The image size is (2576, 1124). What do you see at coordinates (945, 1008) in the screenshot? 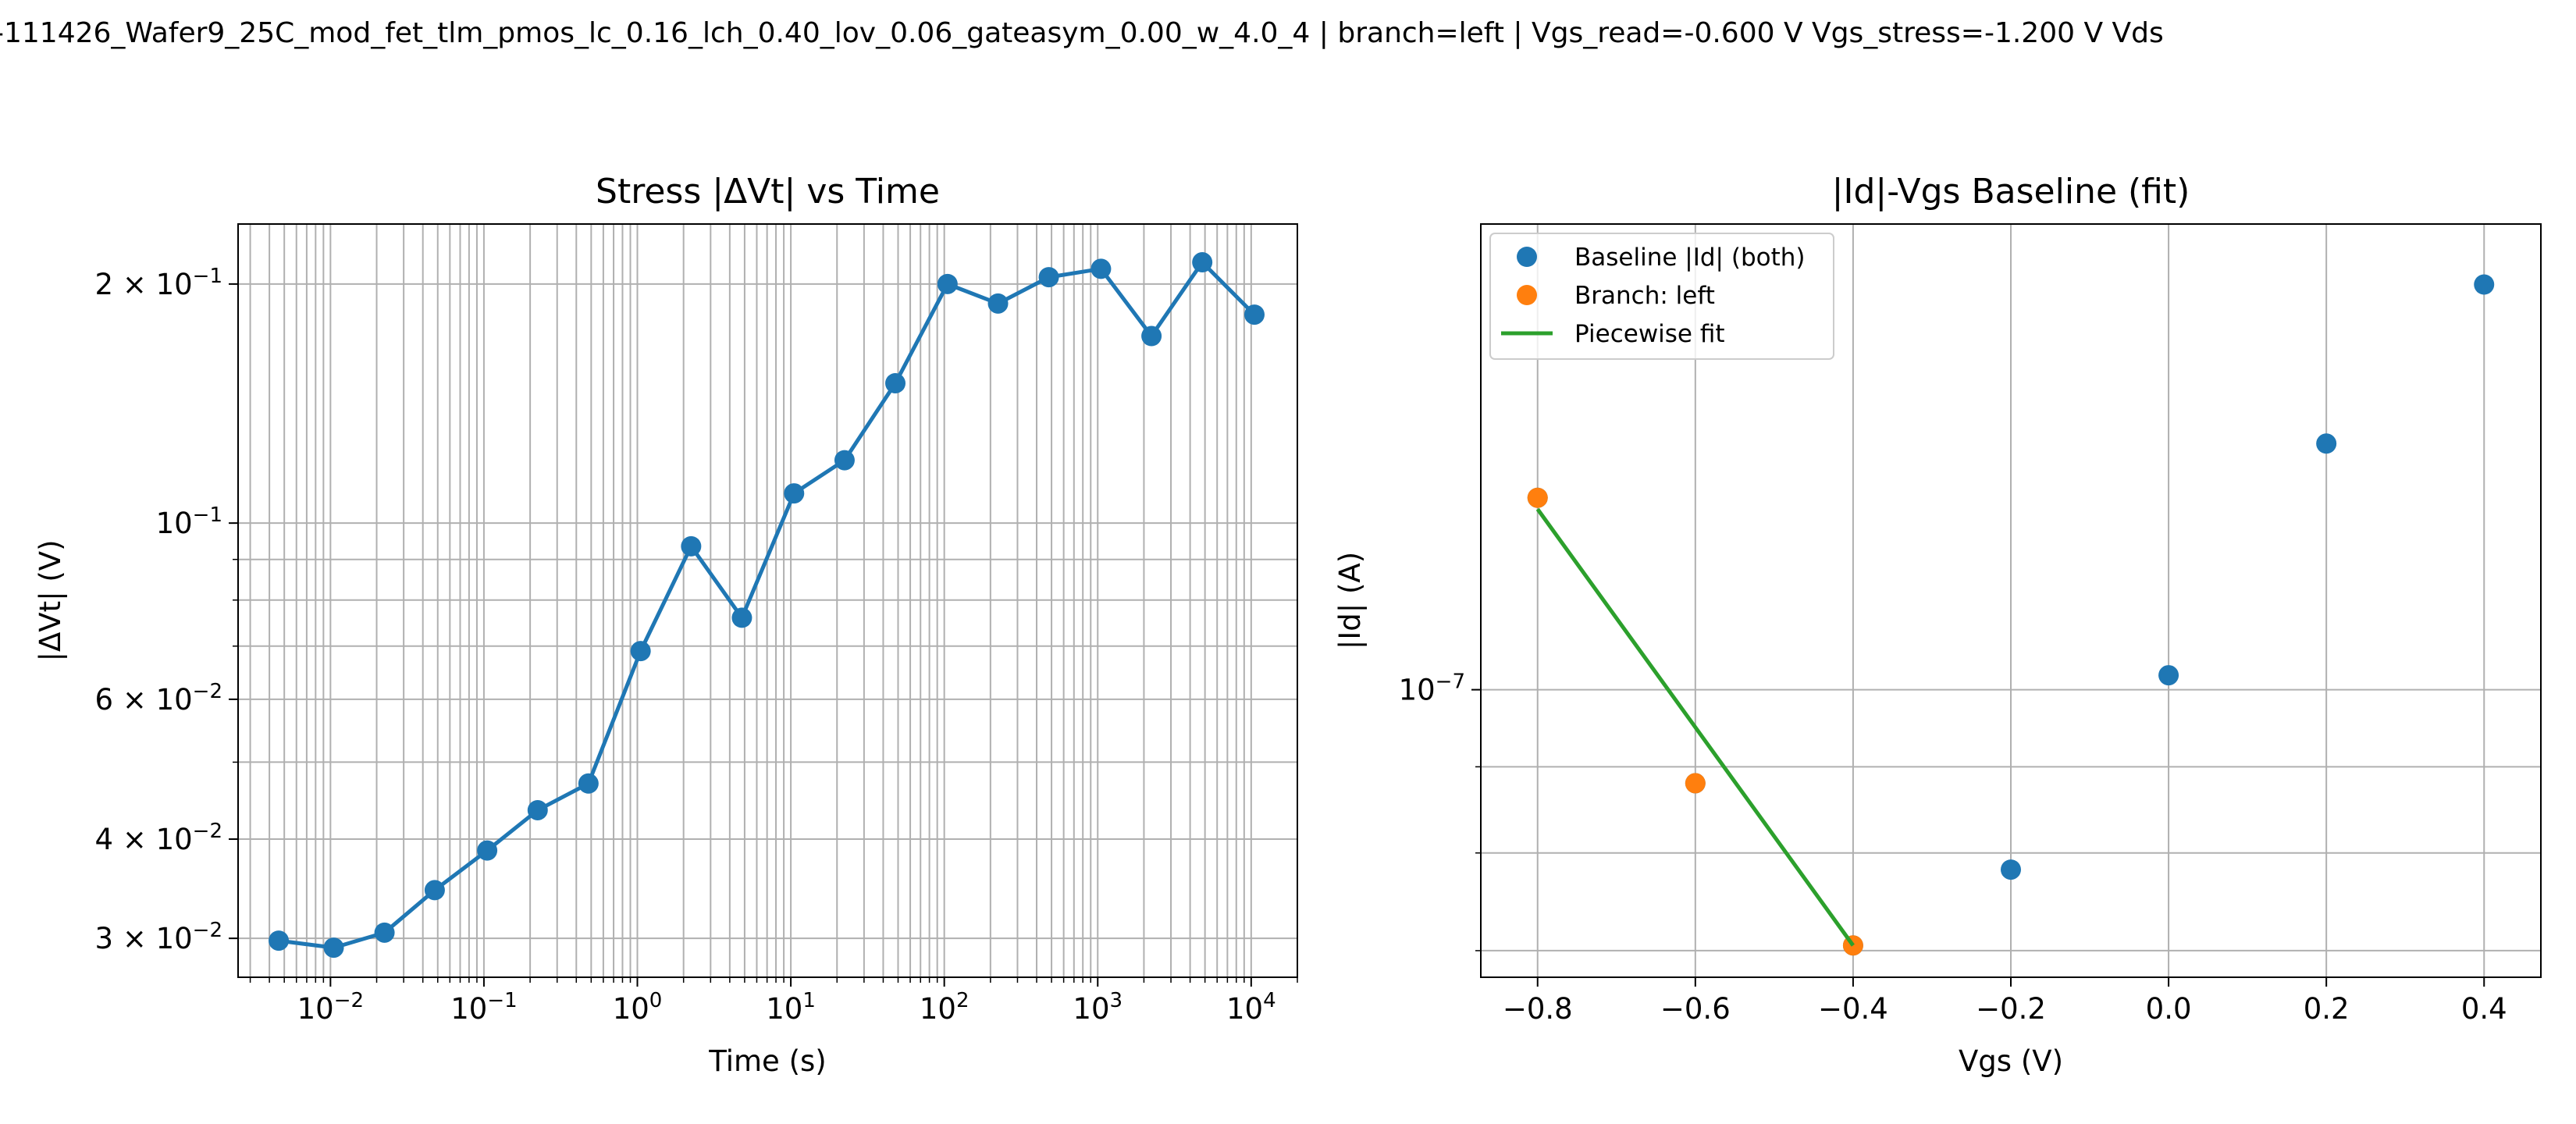
I see `x-tick-label: 10²` at bounding box center [945, 1008].